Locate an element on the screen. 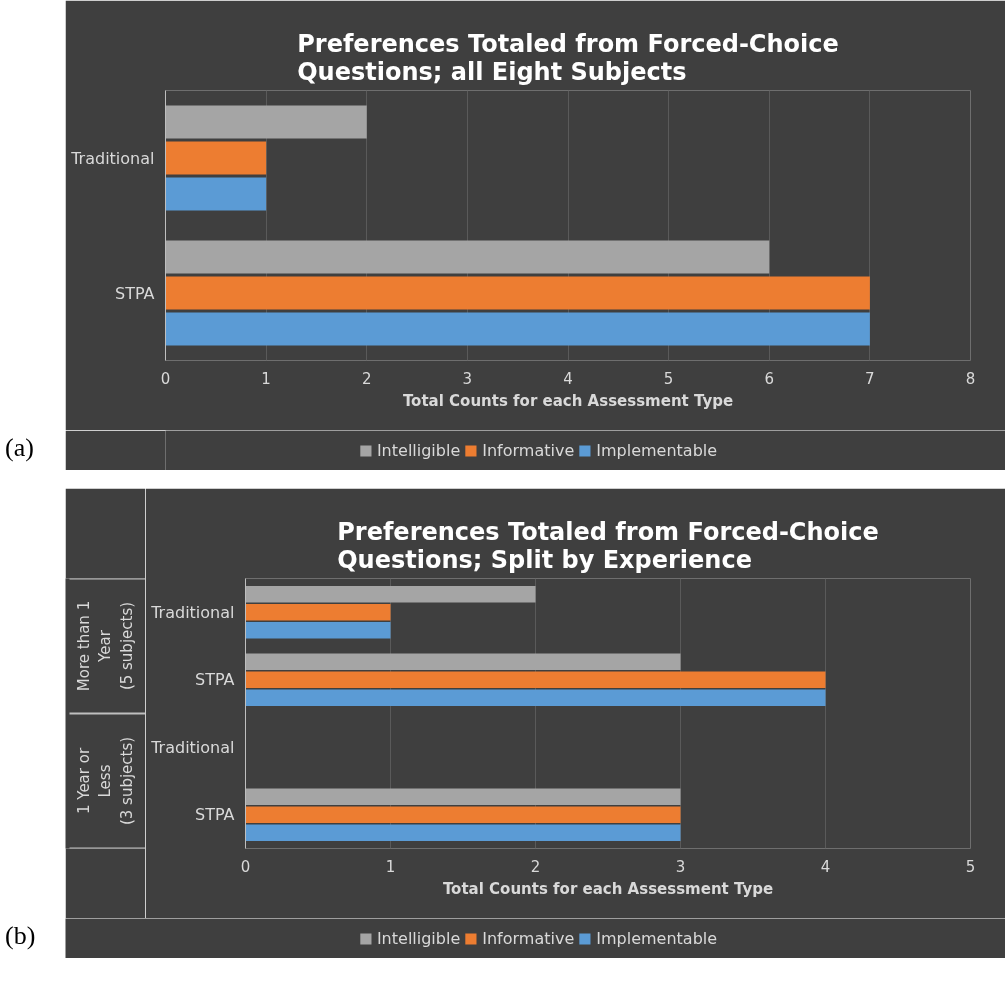  x-tick-label: 8 is located at coordinates (970, 378).